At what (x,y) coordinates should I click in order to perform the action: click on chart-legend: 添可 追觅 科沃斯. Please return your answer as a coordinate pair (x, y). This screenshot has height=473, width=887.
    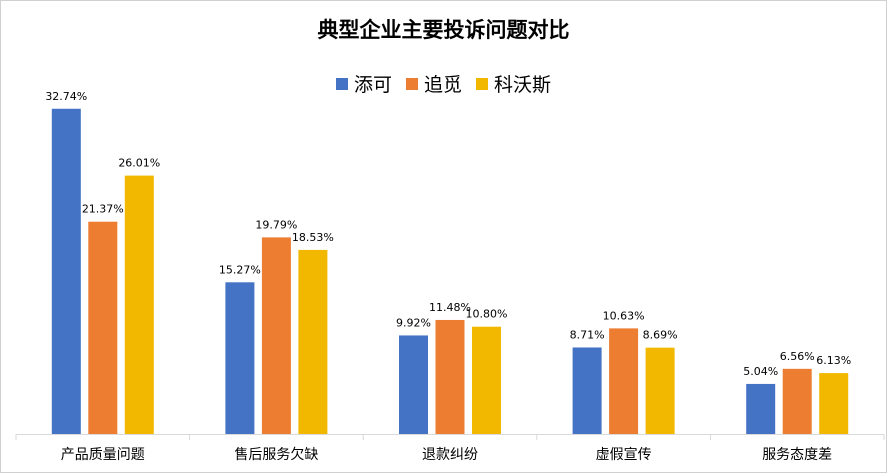
    Looking at the image, I should click on (443, 83).